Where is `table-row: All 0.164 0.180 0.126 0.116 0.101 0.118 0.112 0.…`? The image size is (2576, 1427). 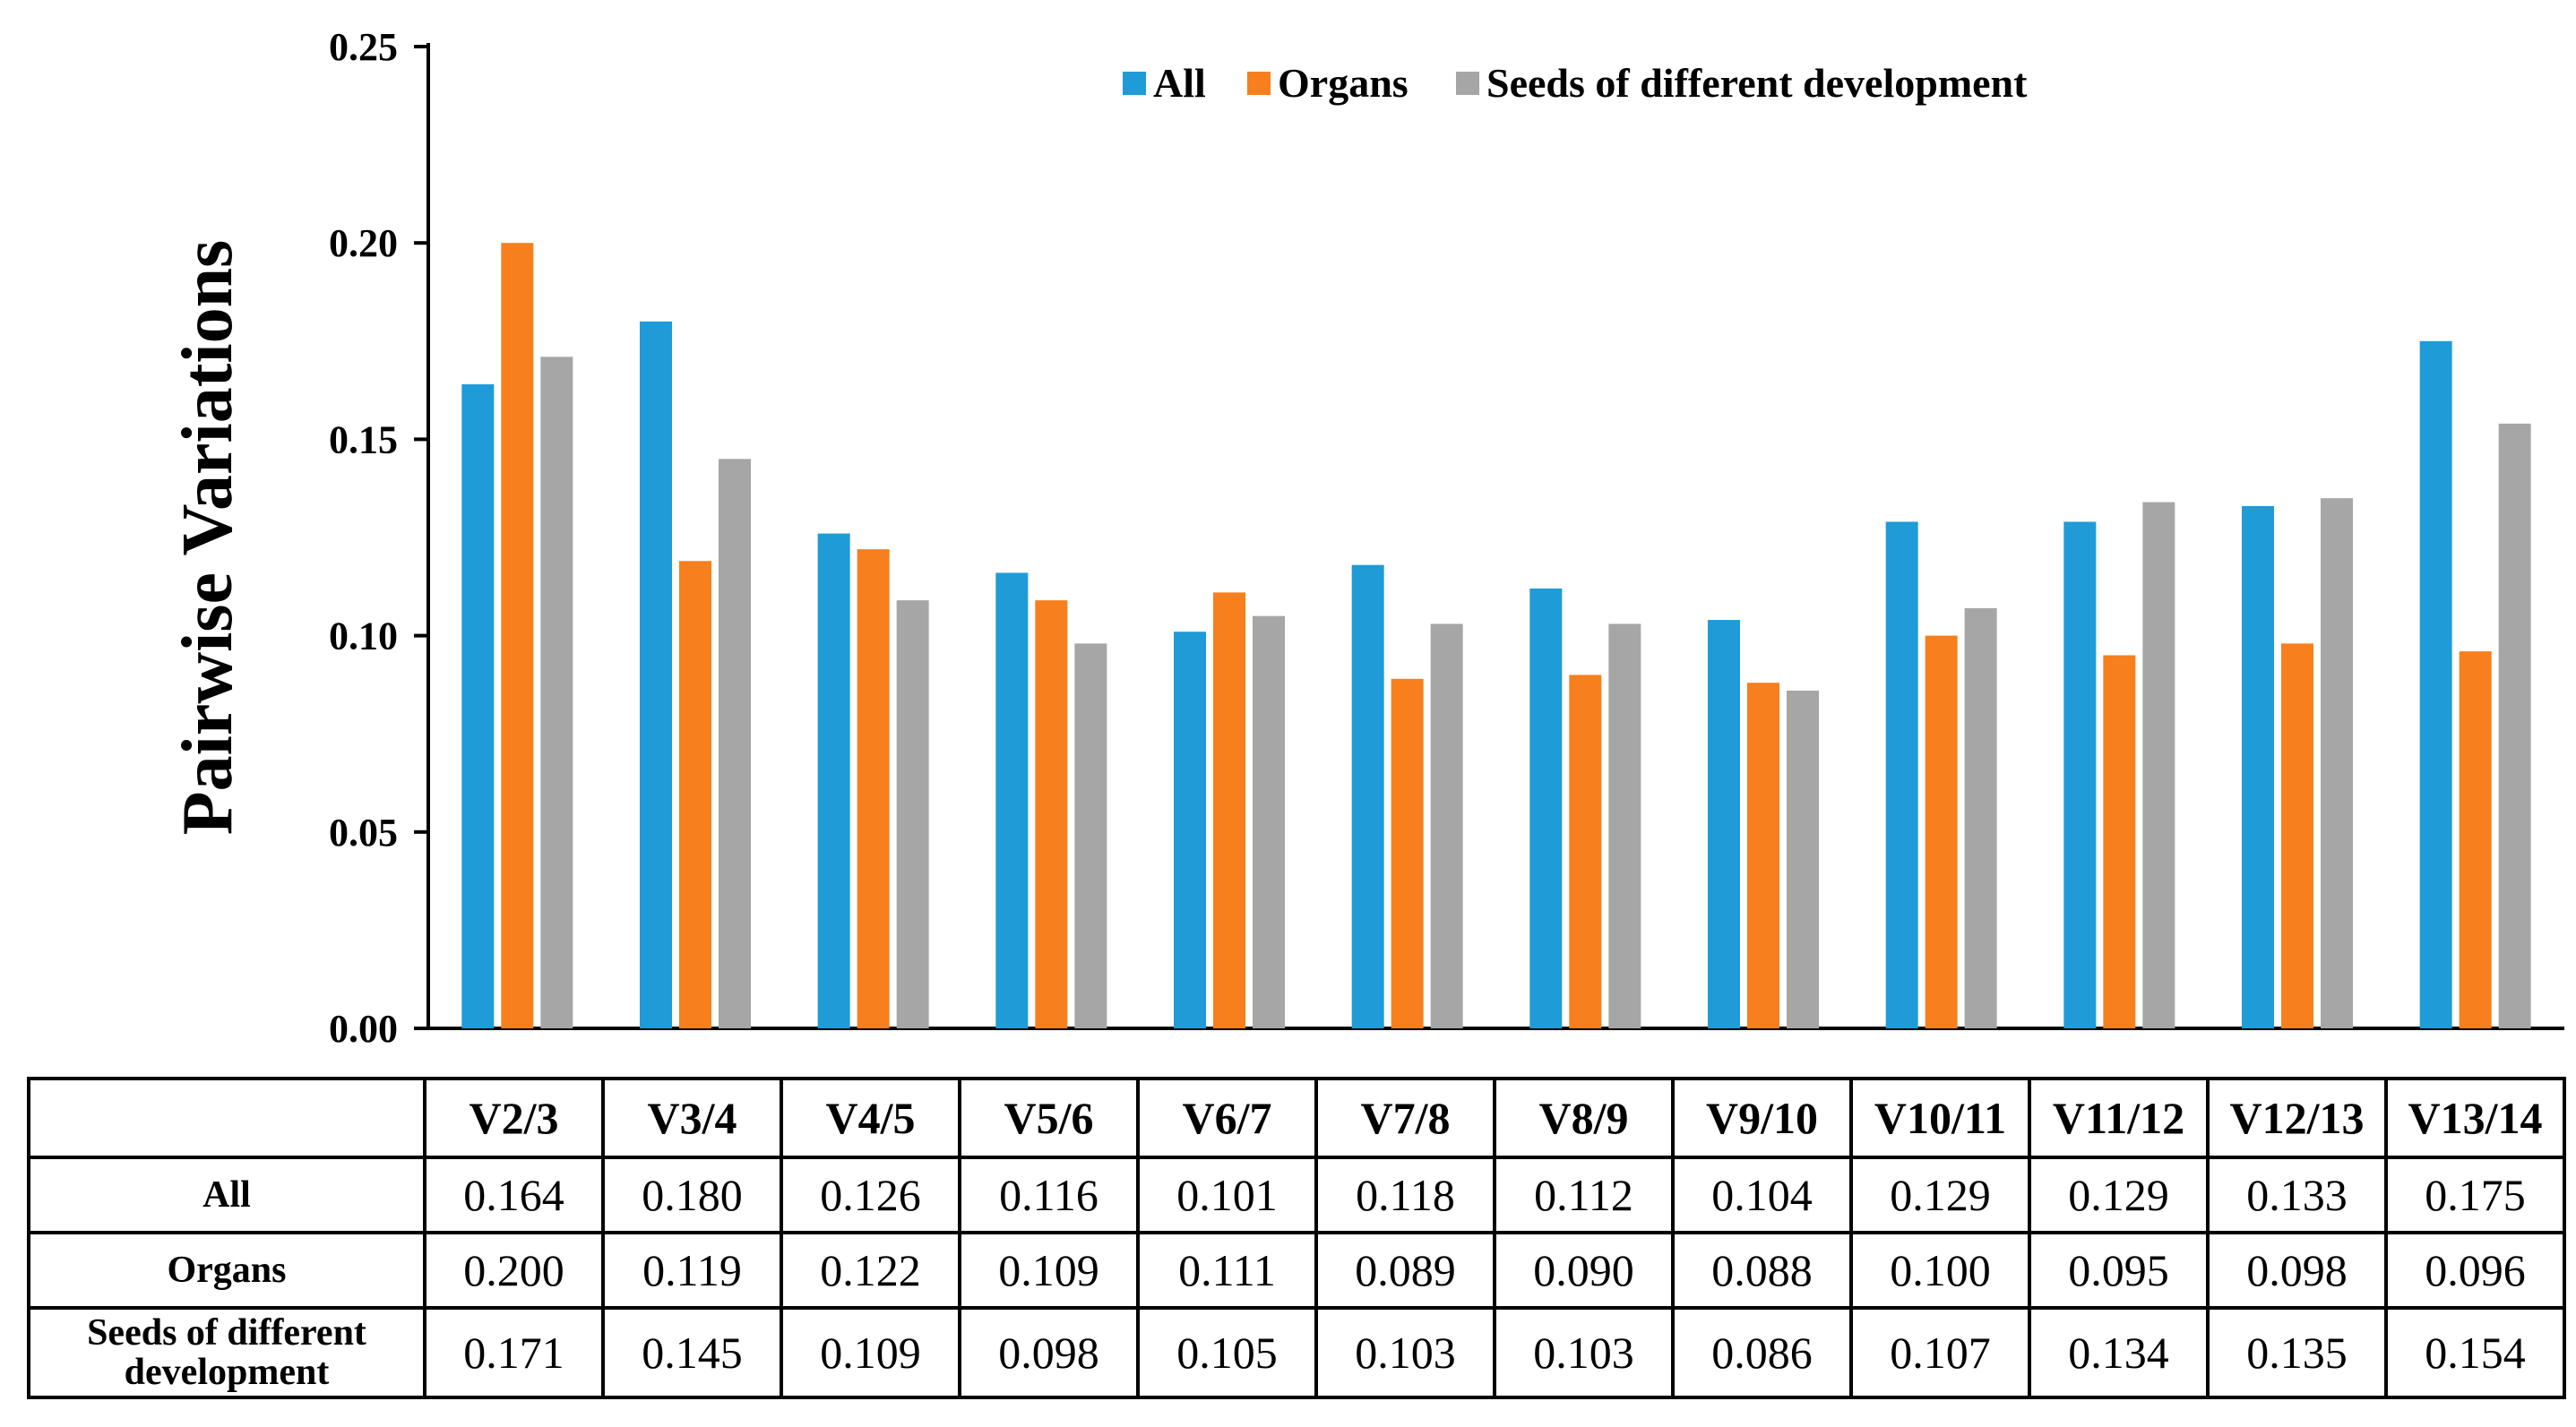 table-row: All 0.164 0.180 0.126 0.116 0.101 0.118 0.112 0.… is located at coordinates (1296, 1195).